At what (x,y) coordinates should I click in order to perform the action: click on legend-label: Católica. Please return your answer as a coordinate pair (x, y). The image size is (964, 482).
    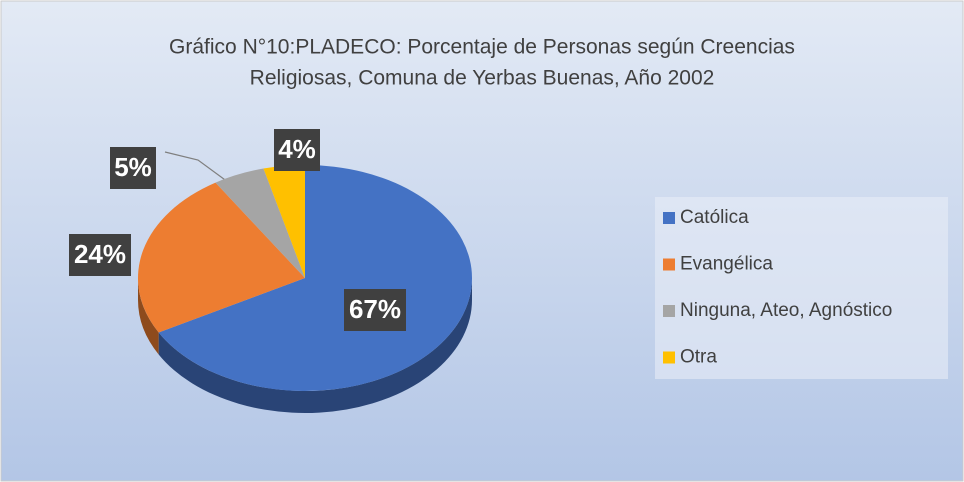
    Looking at the image, I should click on (714, 217).